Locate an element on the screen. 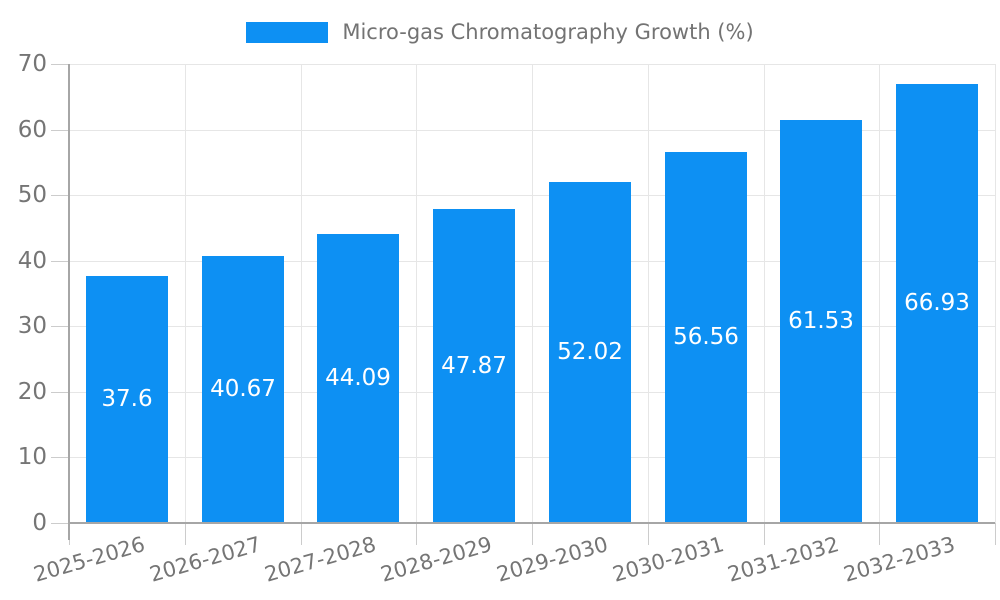 This screenshot has width=1000, height=600. bar: 44.09 is located at coordinates (358, 378).